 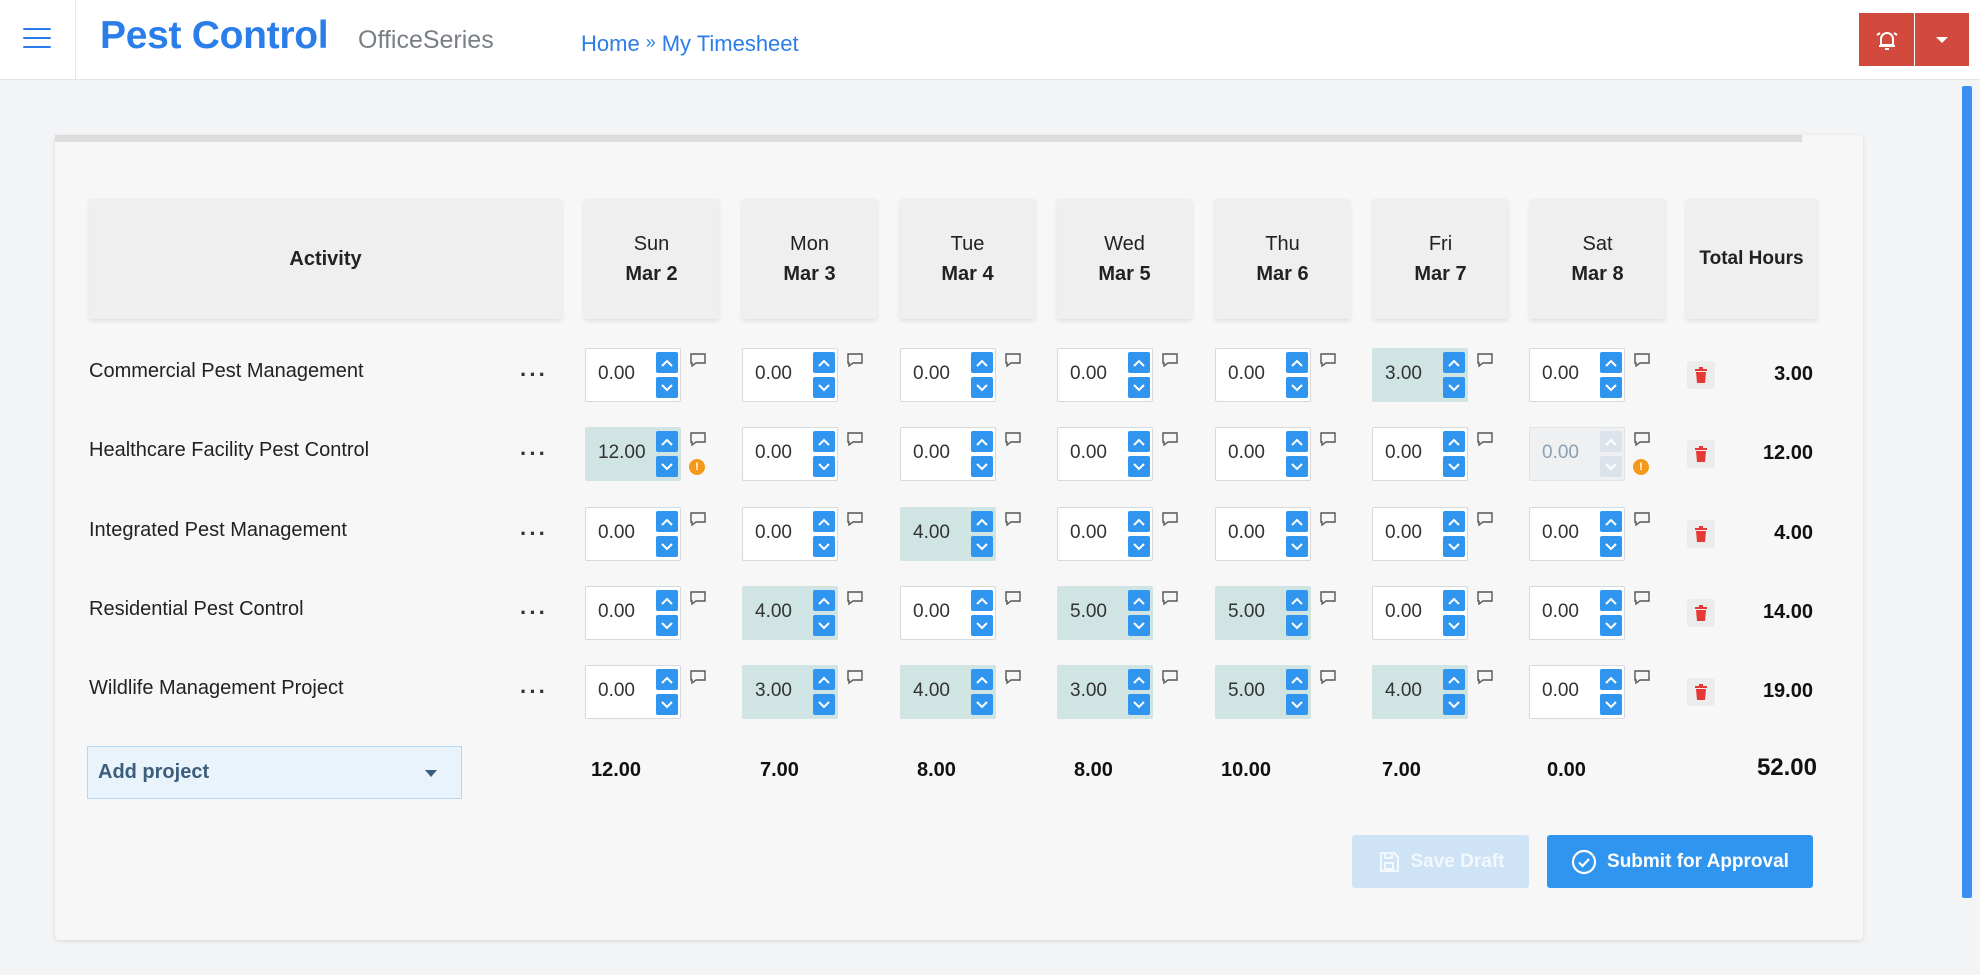 What do you see at coordinates (274, 772) in the screenshot?
I see `add-project-select: Add project` at bounding box center [274, 772].